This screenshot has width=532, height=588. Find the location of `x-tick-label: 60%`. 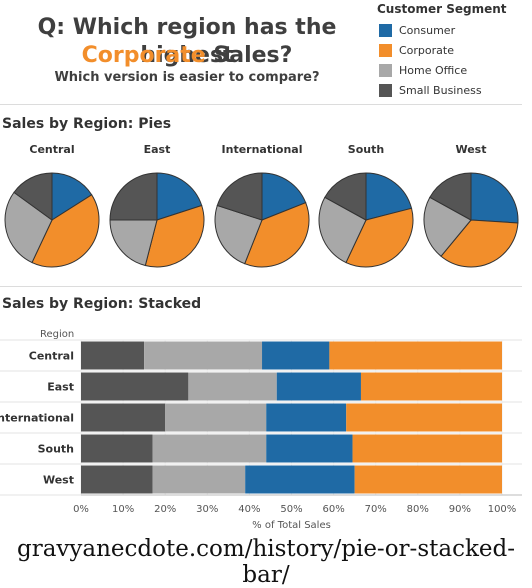

x-tick-label: 60% is located at coordinates (333, 509).